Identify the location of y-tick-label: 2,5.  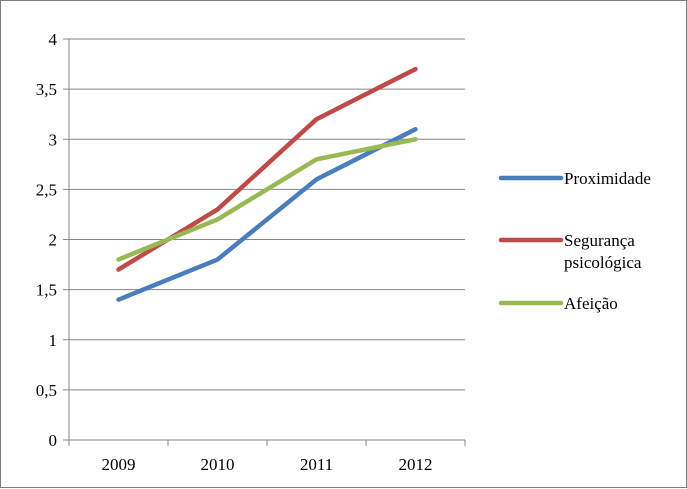
(46, 189).